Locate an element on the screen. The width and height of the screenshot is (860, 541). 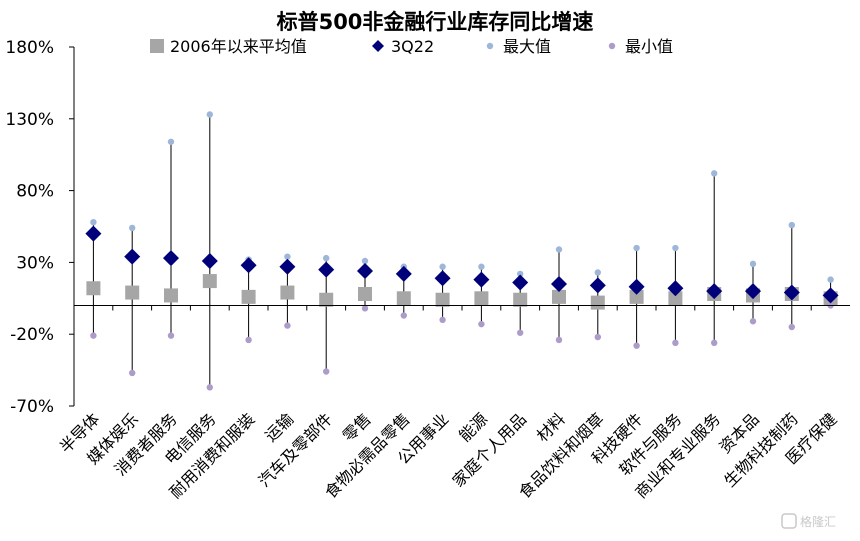
chart-title: 标普500非金融行业库存同比增速 is located at coordinates (435, 22).